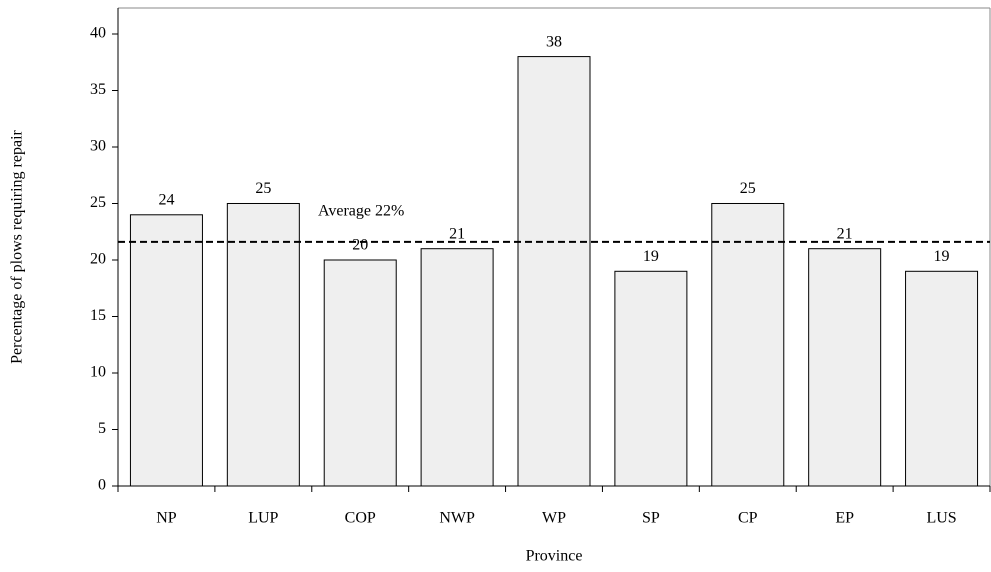  Describe the element at coordinates (98, 315) in the screenshot. I see `y-tick-label: 15` at that location.